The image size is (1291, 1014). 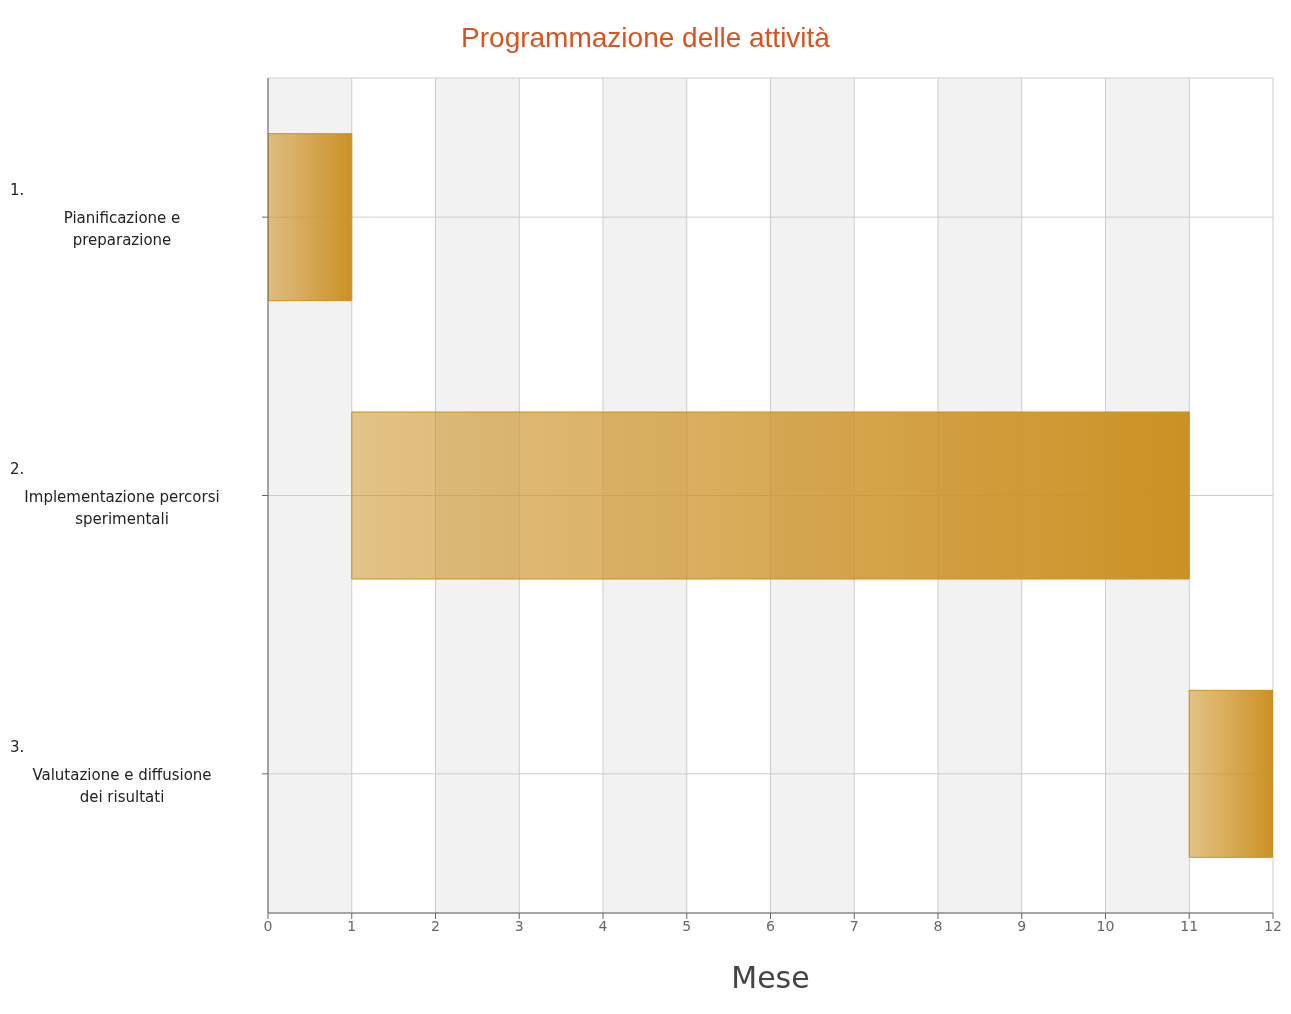 What do you see at coordinates (687, 925) in the screenshot?
I see `x-tick-label: 5` at bounding box center [687, 925].